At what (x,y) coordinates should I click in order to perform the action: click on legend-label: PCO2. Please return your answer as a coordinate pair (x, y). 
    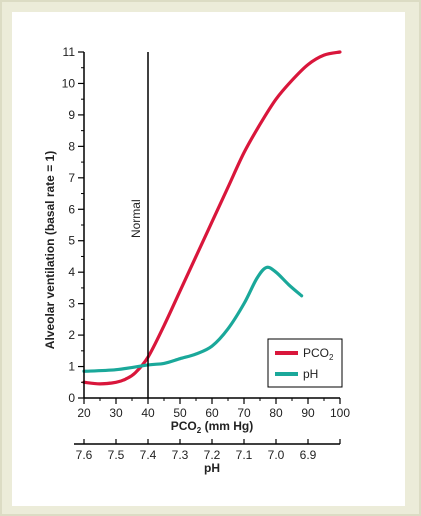
    Looking at the image, I should click on (318, 354).